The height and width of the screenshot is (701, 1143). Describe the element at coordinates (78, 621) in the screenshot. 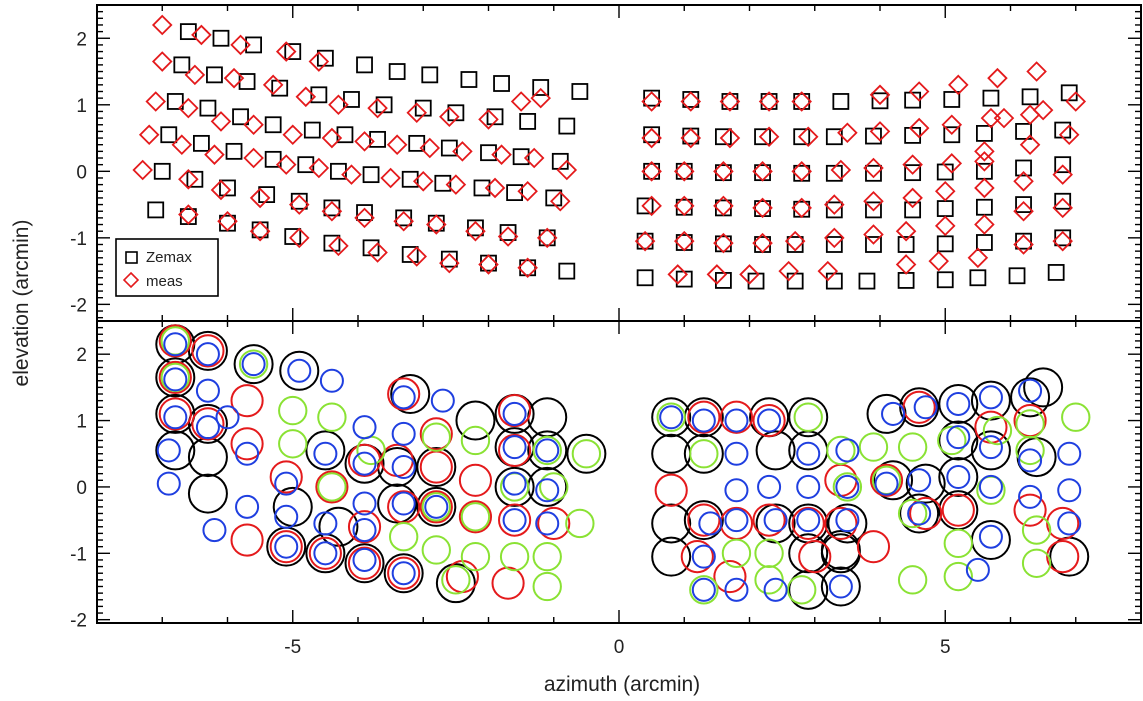

I see `y-tick-label: -2` at that location.